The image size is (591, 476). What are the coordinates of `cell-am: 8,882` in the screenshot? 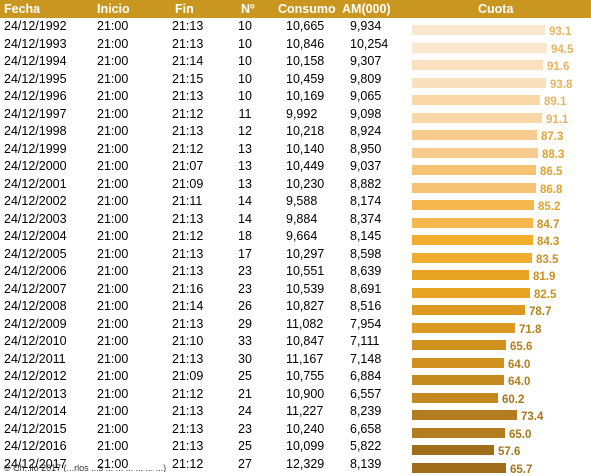 It's located at (366, 183).